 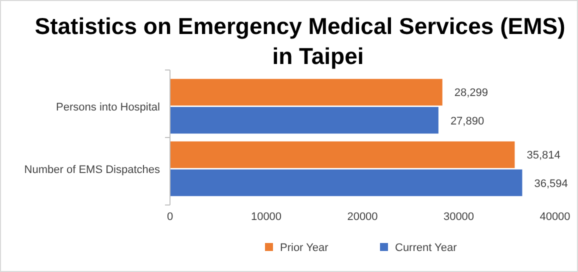 I want to click on data-label: 36,594, so click(x=551, y=184).